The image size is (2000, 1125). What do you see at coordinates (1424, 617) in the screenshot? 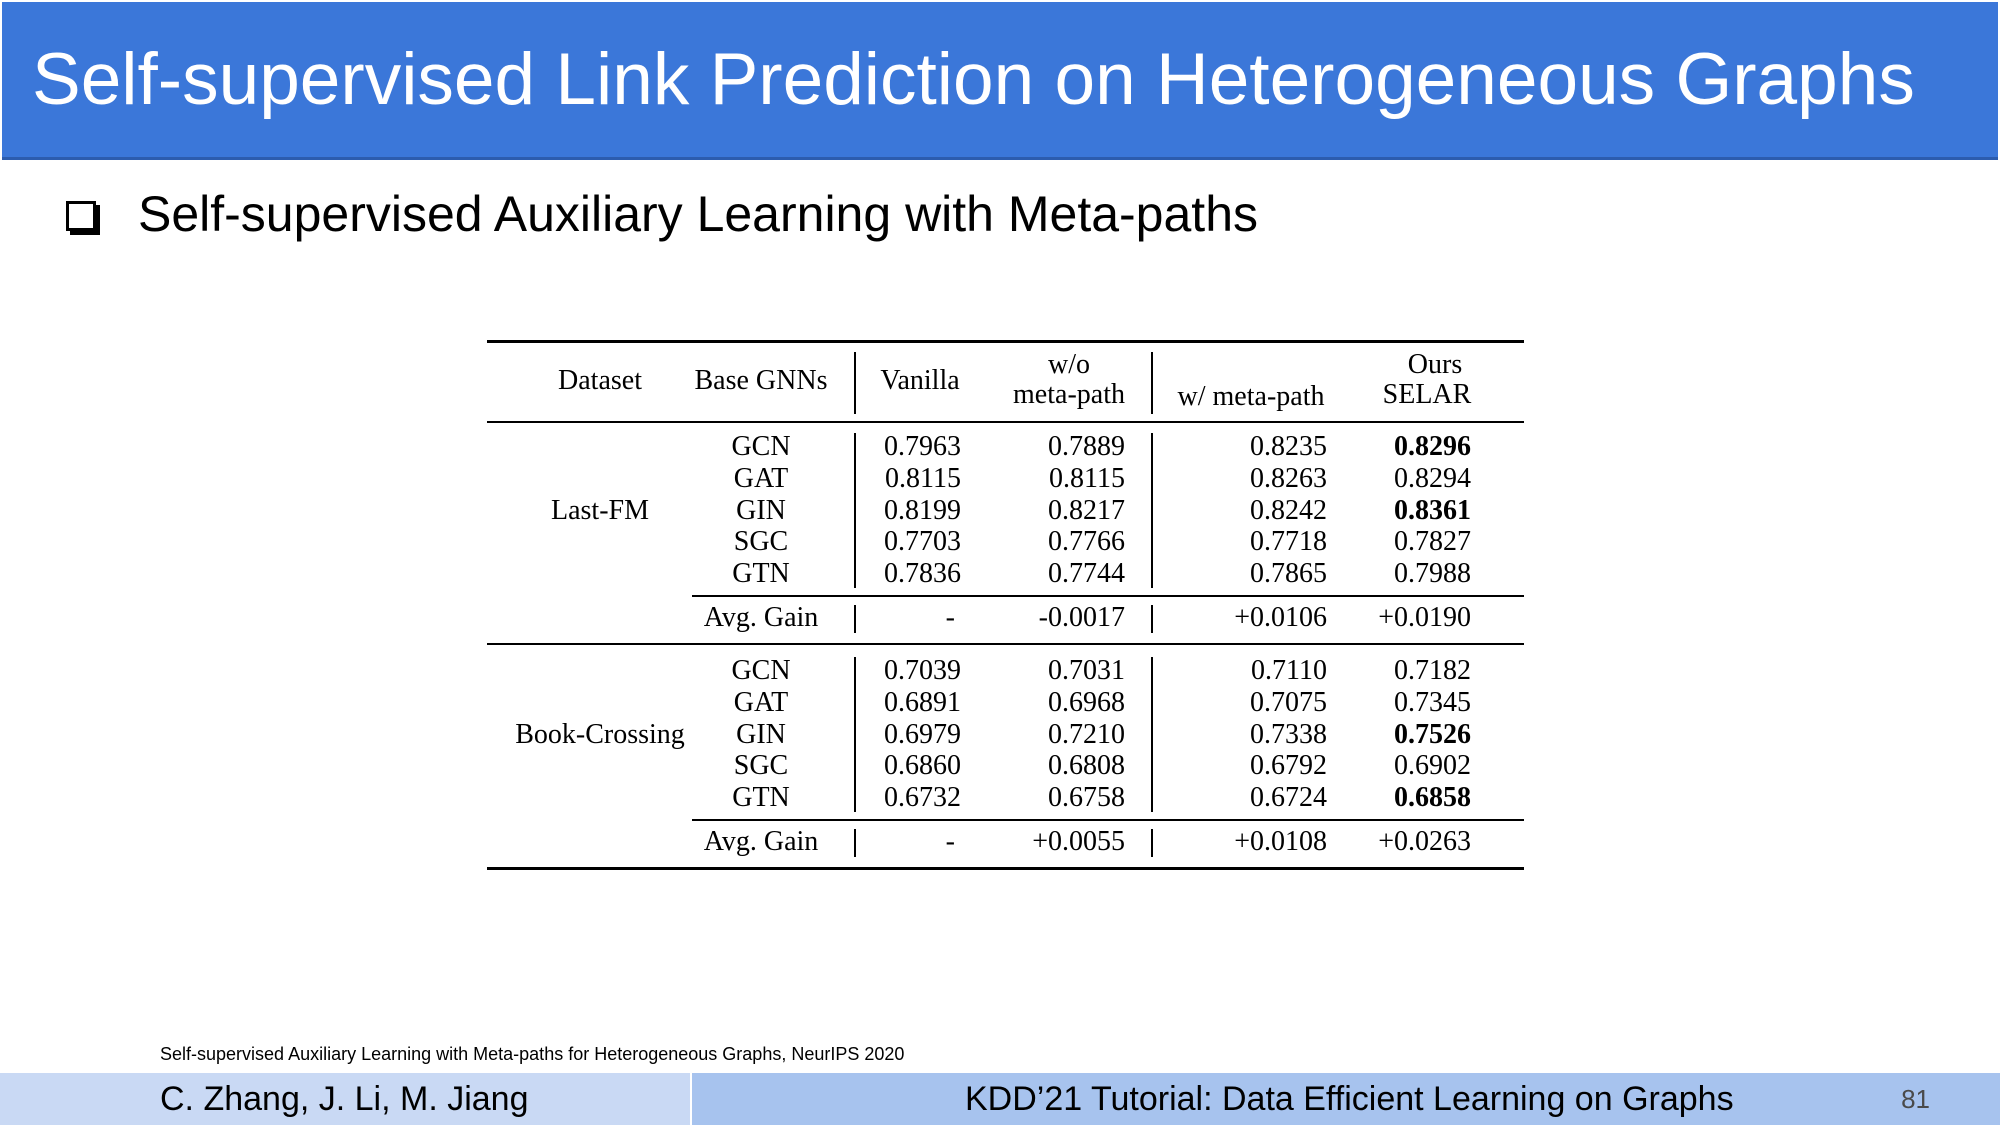
I see `avg-gain-ours-selar: +0.0190` at bounding box center [1424, 617].